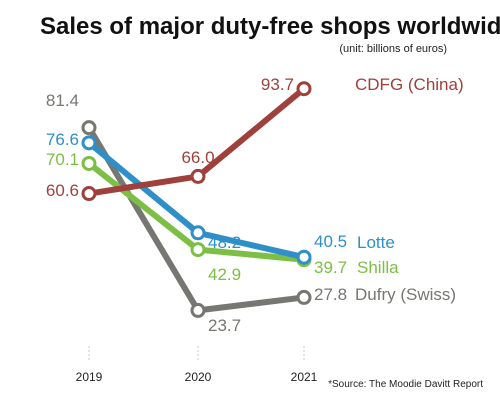 The height and width of the screenshot is (400, 500). What do you see at coordinates (409, 84) in the screenshot?
I see `series-name-label: CDFG (China)` at bounding box center [409, 84].